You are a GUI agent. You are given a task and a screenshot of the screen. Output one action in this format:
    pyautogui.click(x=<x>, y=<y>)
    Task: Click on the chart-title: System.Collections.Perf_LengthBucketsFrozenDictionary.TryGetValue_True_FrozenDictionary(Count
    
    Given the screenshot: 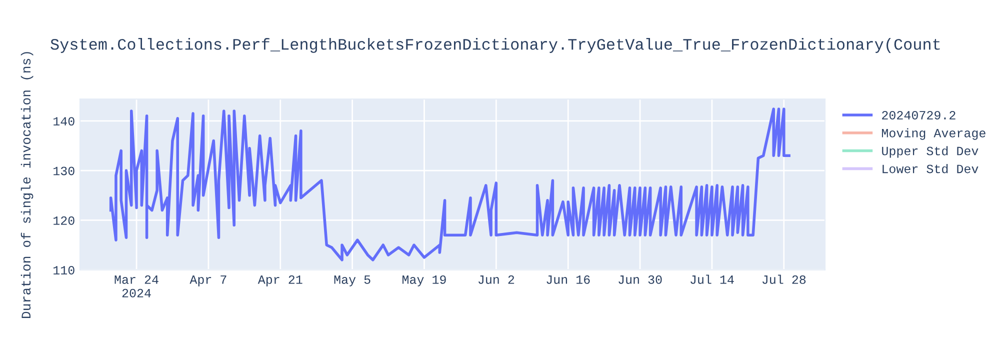 What is the action you would take?
    pyautogui.click(x=495, y=45)
    